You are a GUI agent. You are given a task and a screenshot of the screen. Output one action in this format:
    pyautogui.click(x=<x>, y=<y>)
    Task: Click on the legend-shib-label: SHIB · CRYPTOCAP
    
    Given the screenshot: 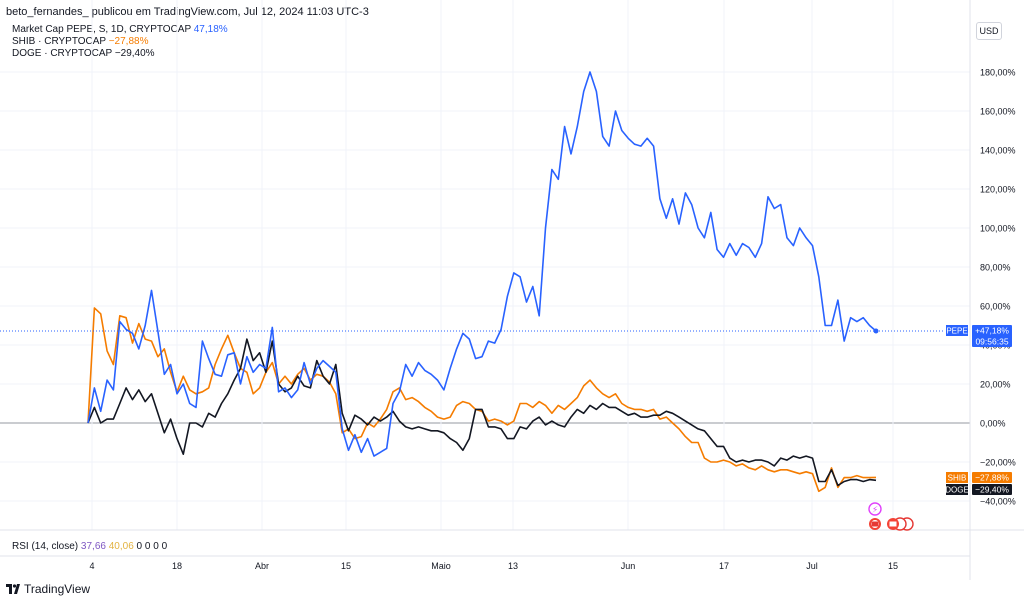 What is the action you would take?
    pyautogui.click(x=59, y=41)
    